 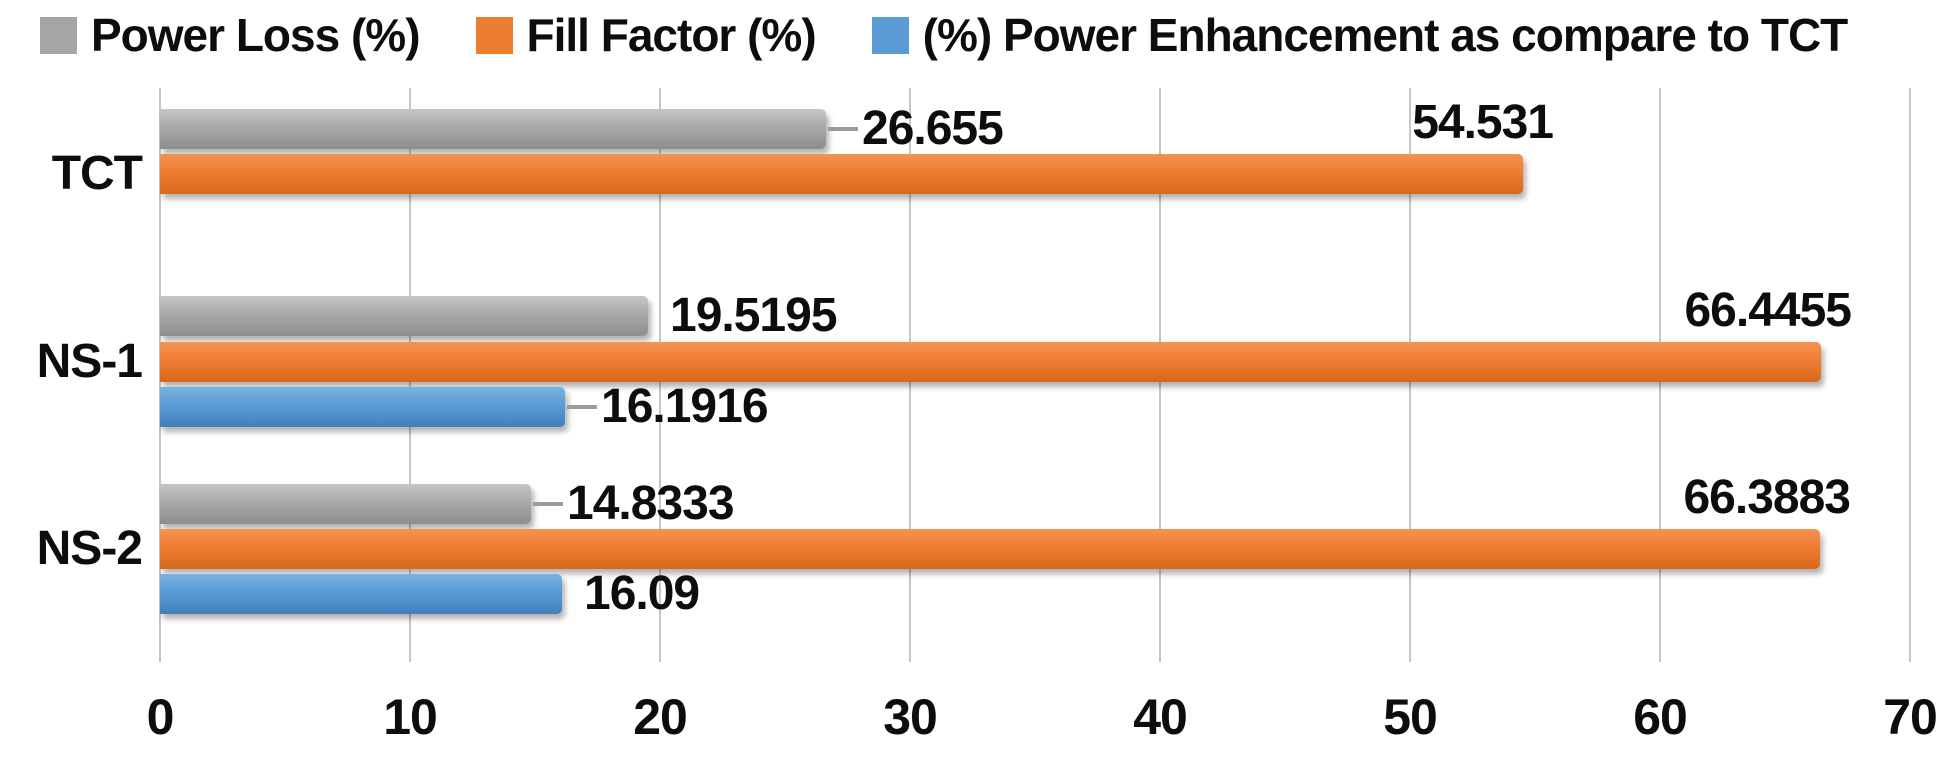 What do you see at coordinates (410, 717) in the screenshot?
I see `x-tick-label: 10` at bounding box center [410, 717].